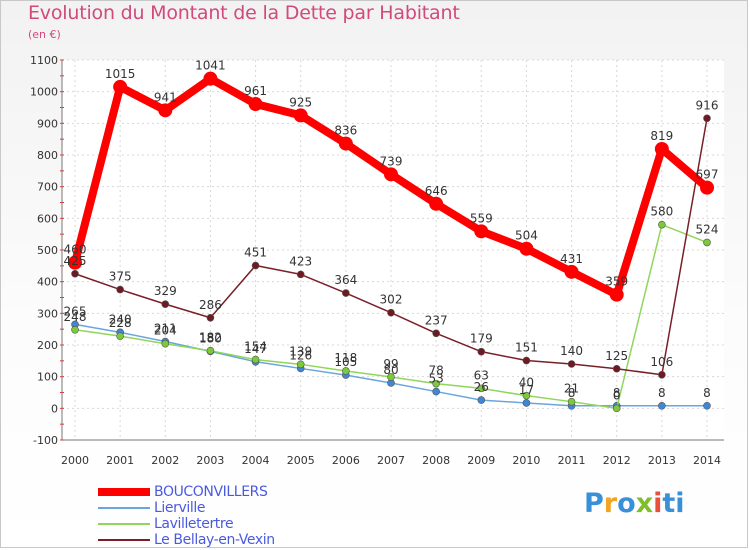  What do you see at coordinates (662, 393) in the screenshot?
I see `data-label-lierville: 8` at bounding box center [662, 393].